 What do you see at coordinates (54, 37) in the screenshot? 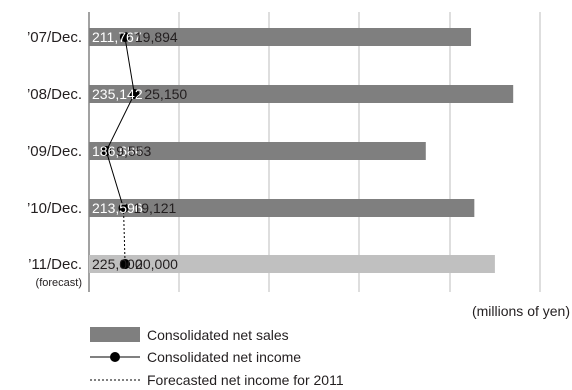
I see `category-label: ’07/Dec.` at bounding box center [54, 37].